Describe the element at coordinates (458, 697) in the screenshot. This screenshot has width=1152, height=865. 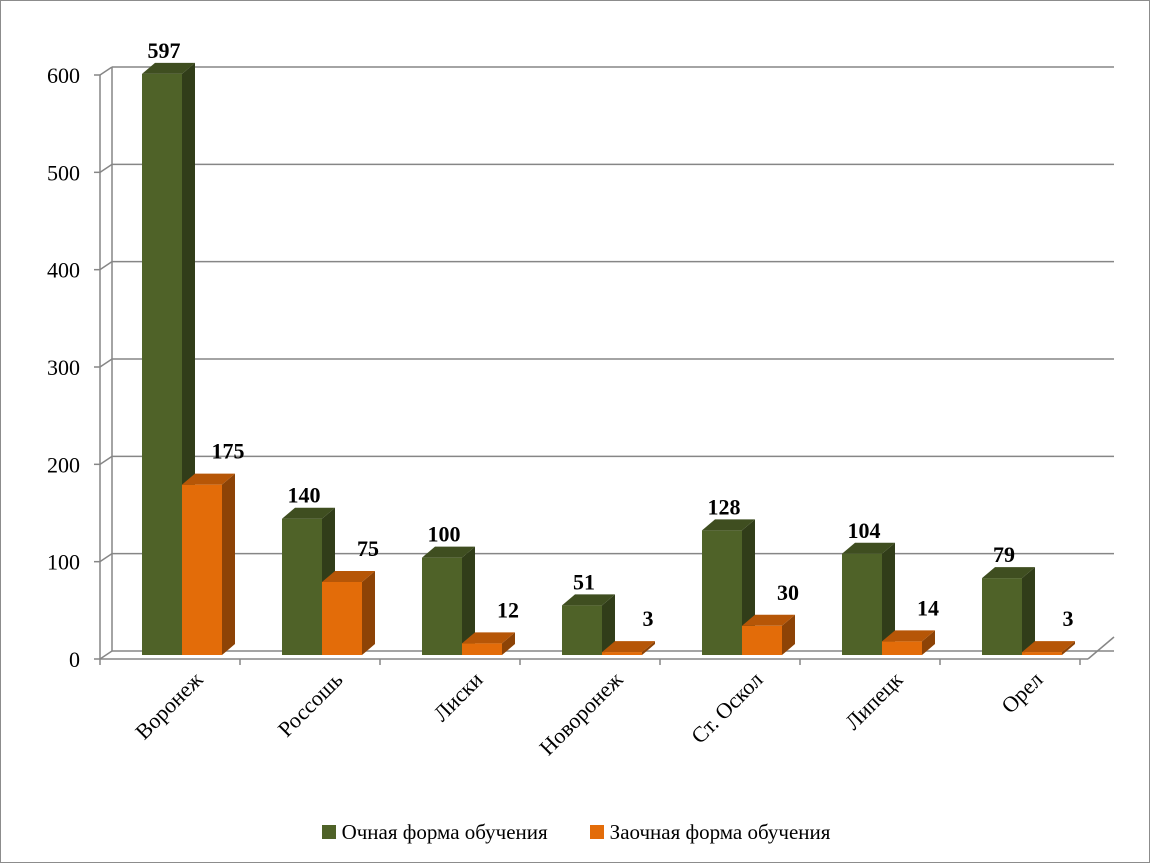
I see `x-tick-label: Лиски` at that location.